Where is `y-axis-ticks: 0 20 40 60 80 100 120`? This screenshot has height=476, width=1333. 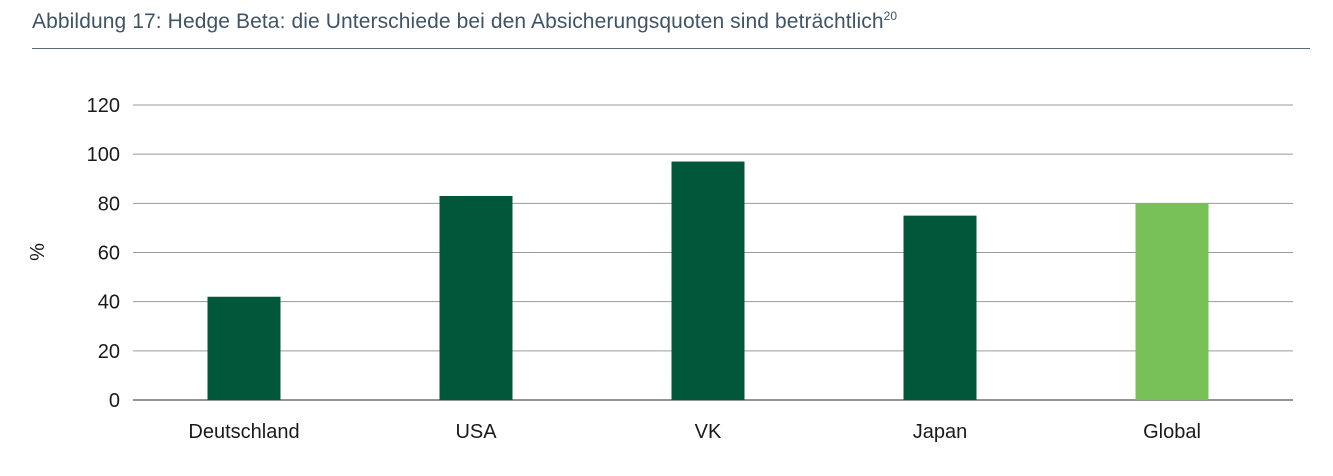
y-axis-ticks: 0 20 40 60 80 100 120 is located at coordinates (103, 253).